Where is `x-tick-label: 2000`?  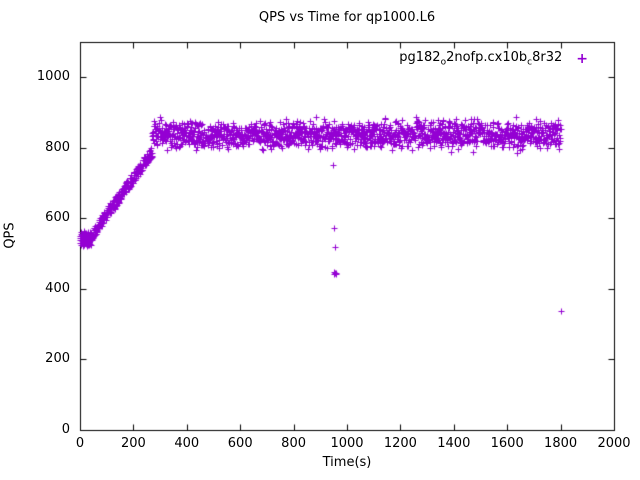
x-tick-label: 2000 is located at coordinates (614, 443).